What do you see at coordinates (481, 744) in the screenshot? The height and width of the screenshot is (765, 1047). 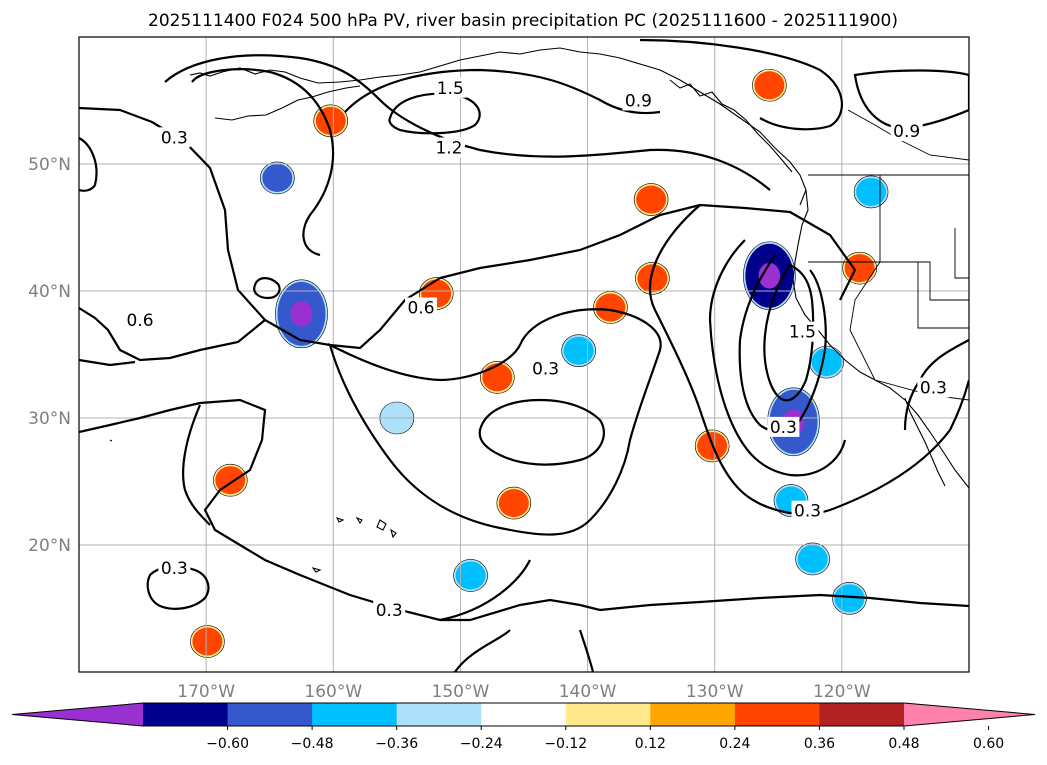 I see `colorbar-tick-label: −0.24` at bounding box center [481, 744].